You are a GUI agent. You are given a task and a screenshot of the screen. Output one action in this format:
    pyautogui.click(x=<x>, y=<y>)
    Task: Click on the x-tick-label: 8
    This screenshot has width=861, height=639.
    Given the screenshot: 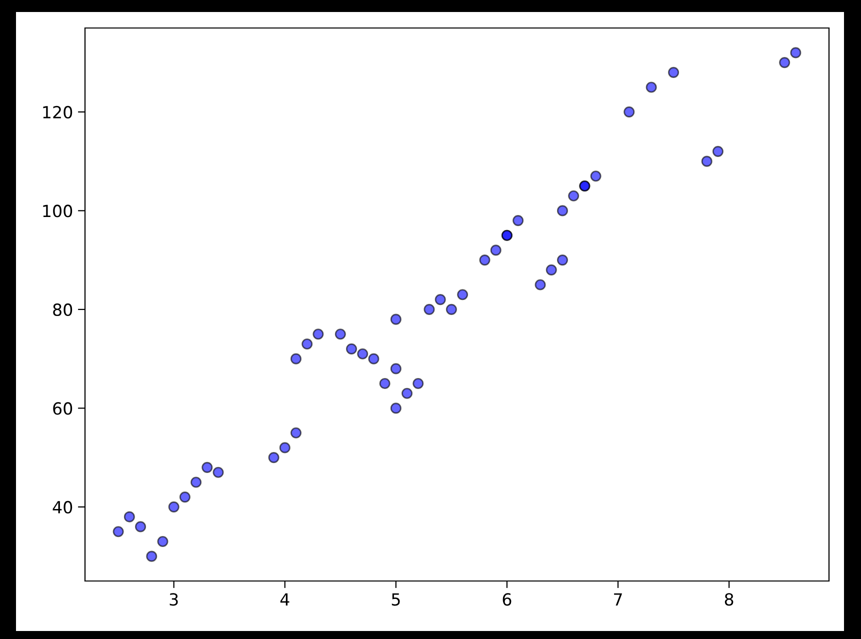 What is the action you would take?
    pyautogui.click(x=729, y=599)
    